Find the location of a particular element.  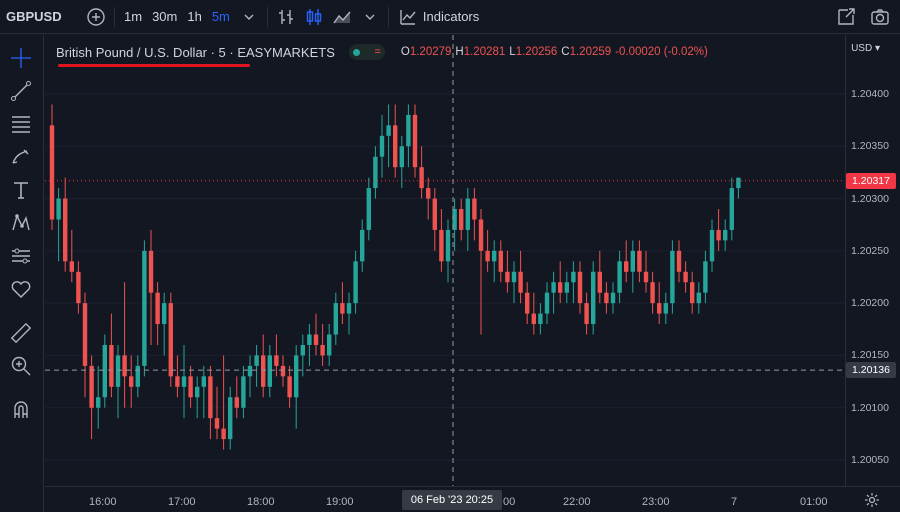

high-value: 1.20281 is located at coordinates (484, 52).